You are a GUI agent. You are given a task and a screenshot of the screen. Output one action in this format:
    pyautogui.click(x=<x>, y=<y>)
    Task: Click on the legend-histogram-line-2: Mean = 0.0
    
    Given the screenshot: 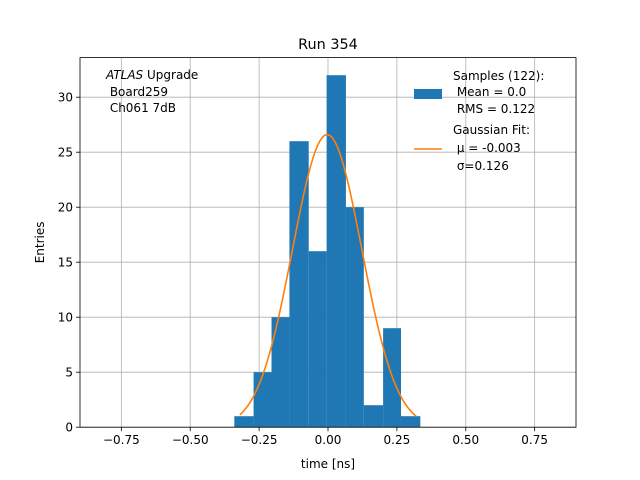 What is the action you would take?
    pyautogui.click(x=489, y=92)
    